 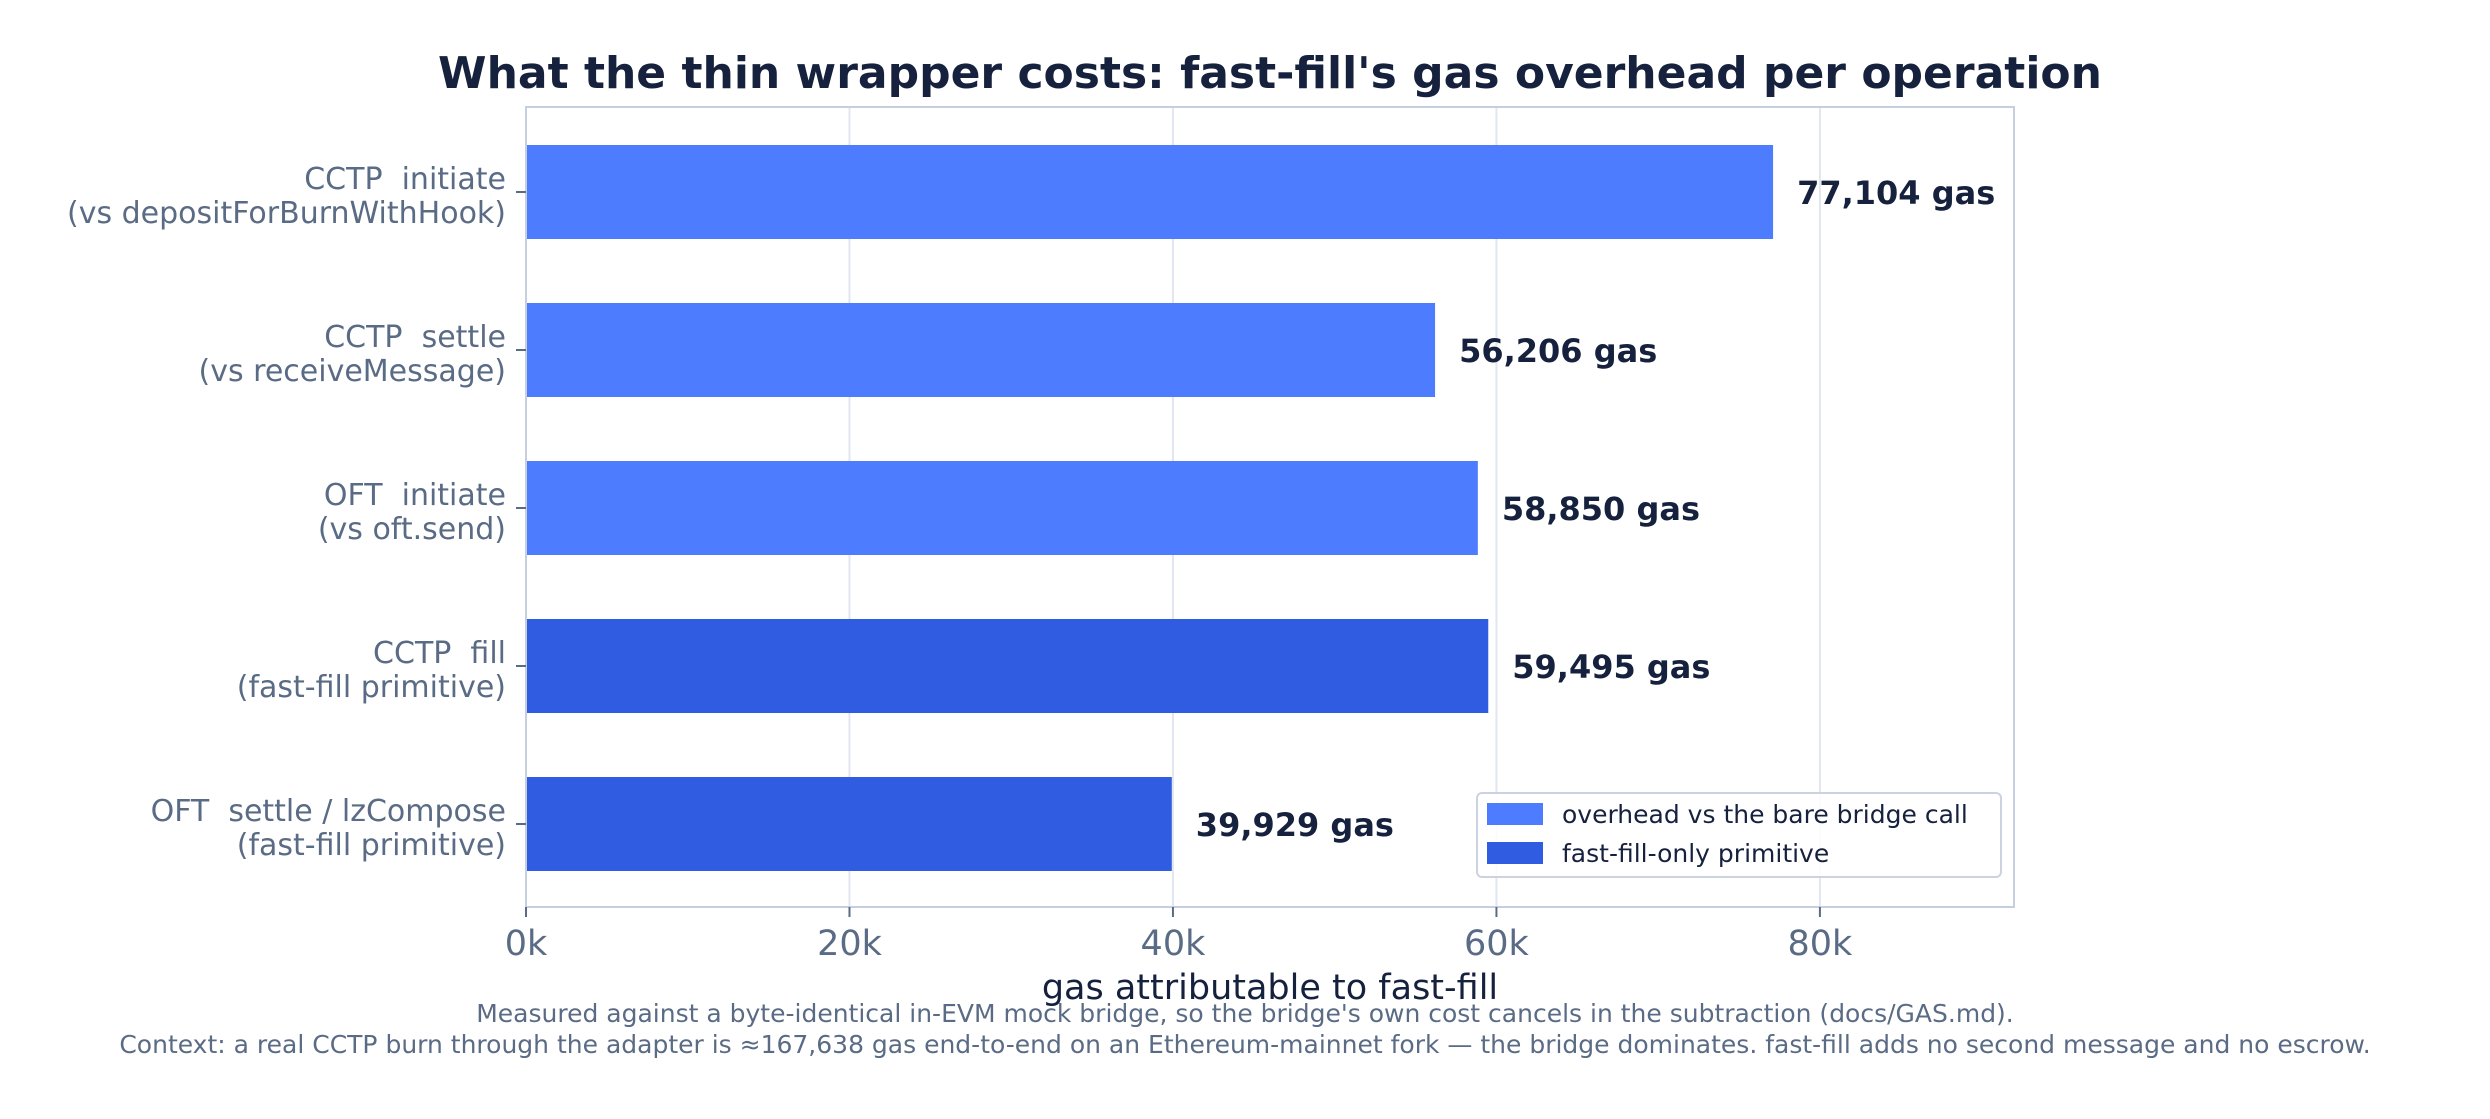 What do you see at coordinates (328, 811) in the screenshot?
I see `y-tick-label: OFT settle / lzCompose` at bounding box center [328, 811].